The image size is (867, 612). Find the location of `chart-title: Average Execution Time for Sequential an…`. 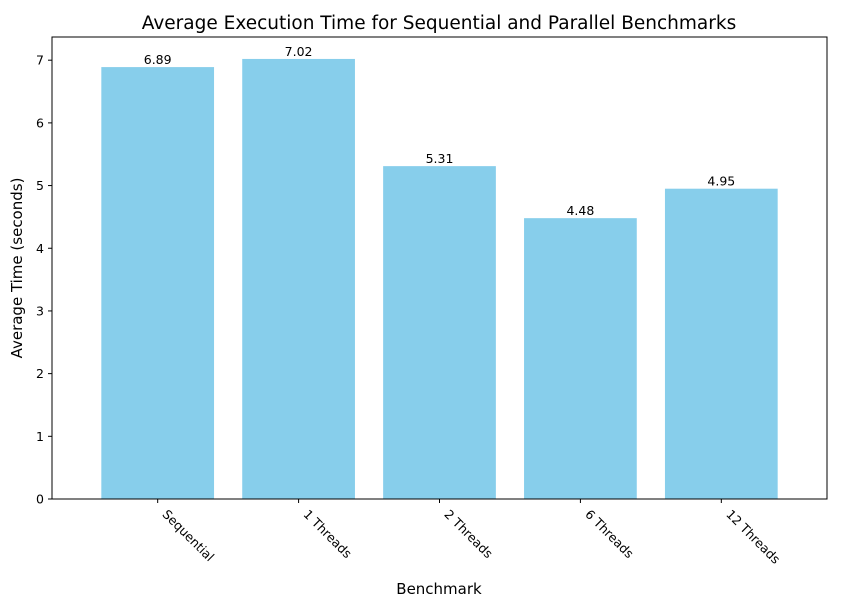

chart-title: Average Execution Time for Sequential an… is located at coordinates (439, 23).